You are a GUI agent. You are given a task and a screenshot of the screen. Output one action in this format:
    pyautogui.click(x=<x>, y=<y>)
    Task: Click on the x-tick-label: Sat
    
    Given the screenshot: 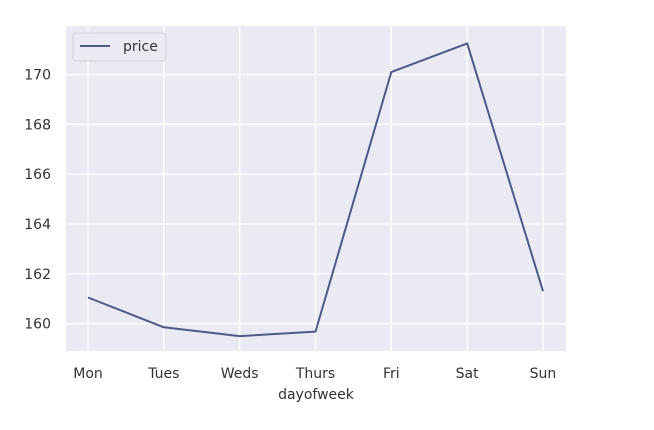 What is the action you would take?
    pyautogui.click(x=467, y=374)
    